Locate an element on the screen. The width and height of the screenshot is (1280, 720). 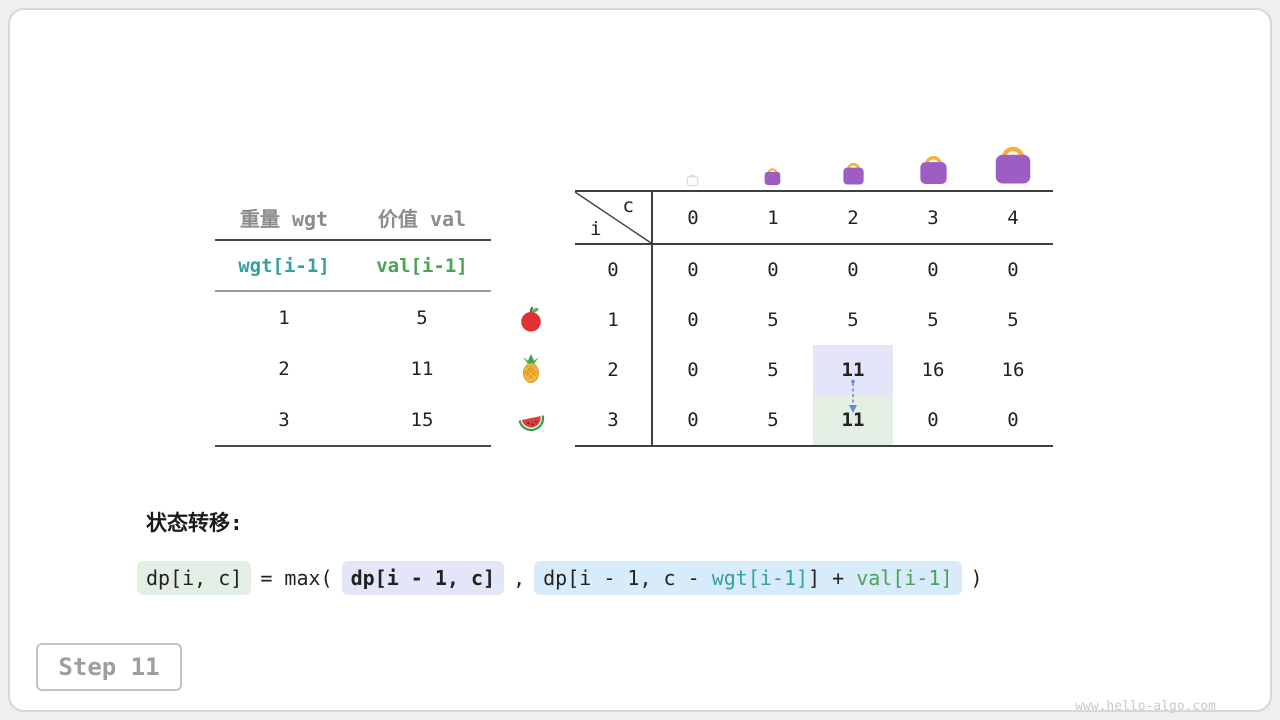
take-val-term: val[i-1] is located at coordinates (904, 578).